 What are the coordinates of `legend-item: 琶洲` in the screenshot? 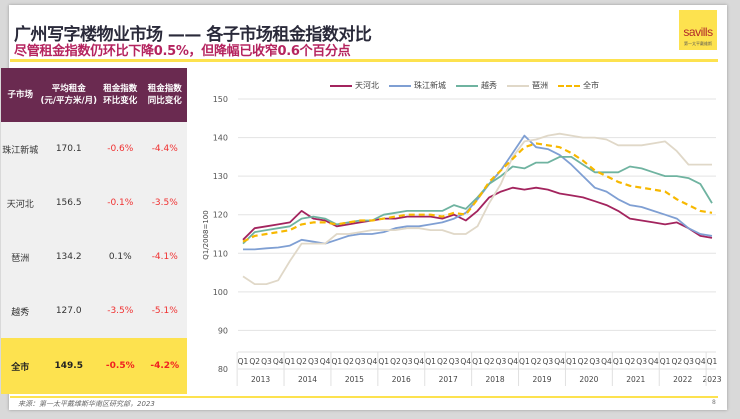 It's located at (527, 85).